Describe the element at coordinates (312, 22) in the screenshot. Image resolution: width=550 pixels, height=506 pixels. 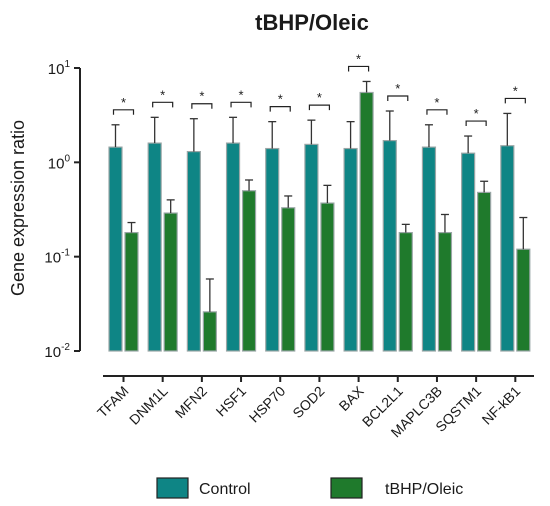
I see `chart-title: tBHP/Oleic` at that location.